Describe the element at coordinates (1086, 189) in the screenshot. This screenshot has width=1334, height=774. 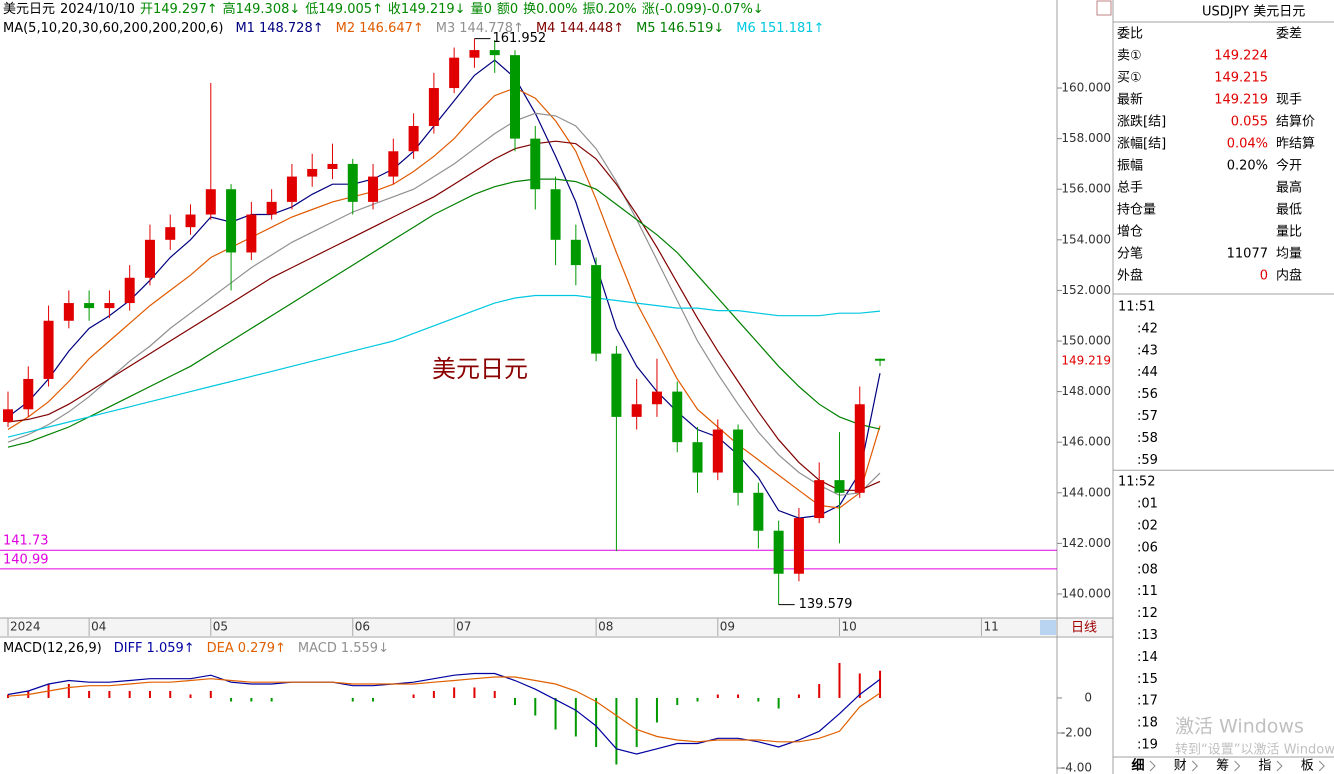
I see `y-tick-label: 156.000` at that location.